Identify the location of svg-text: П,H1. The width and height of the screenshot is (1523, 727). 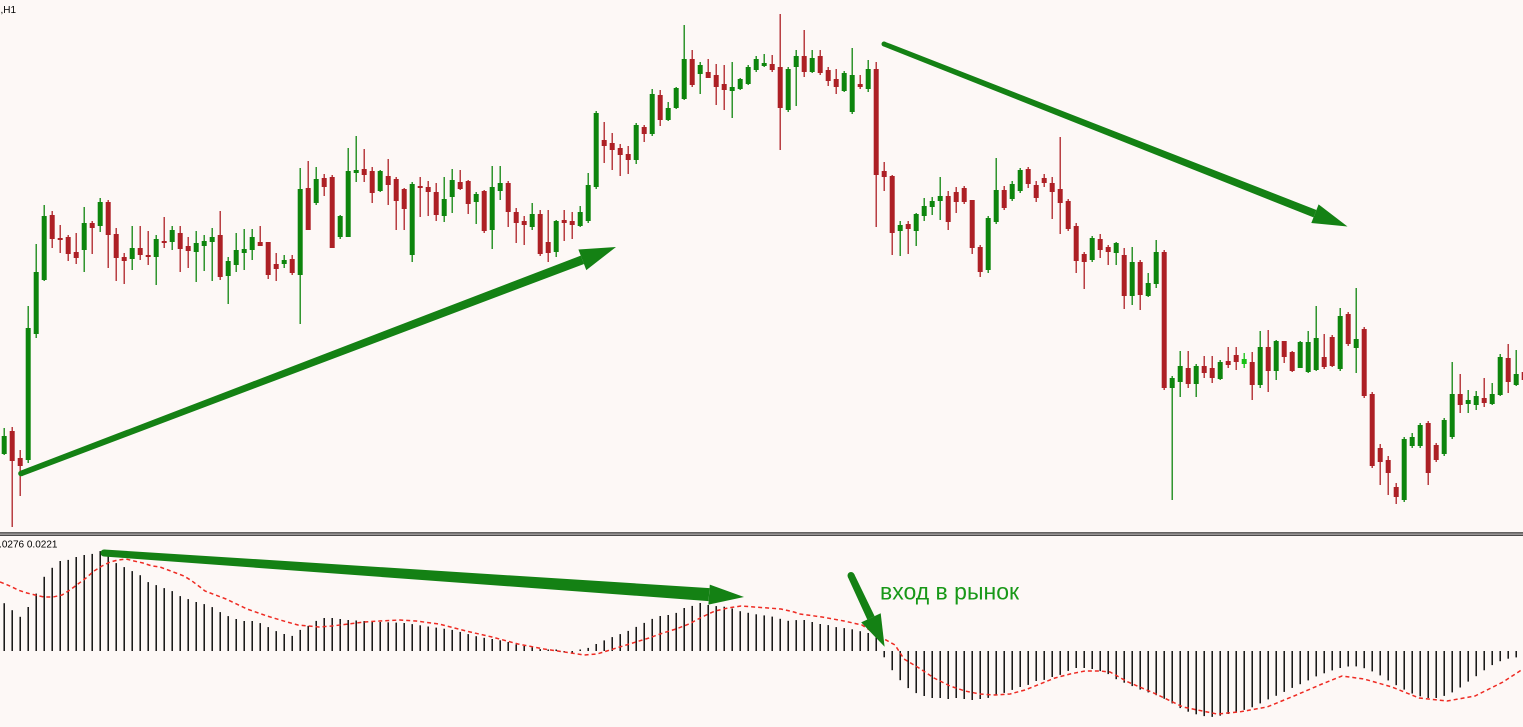
(8, 10).